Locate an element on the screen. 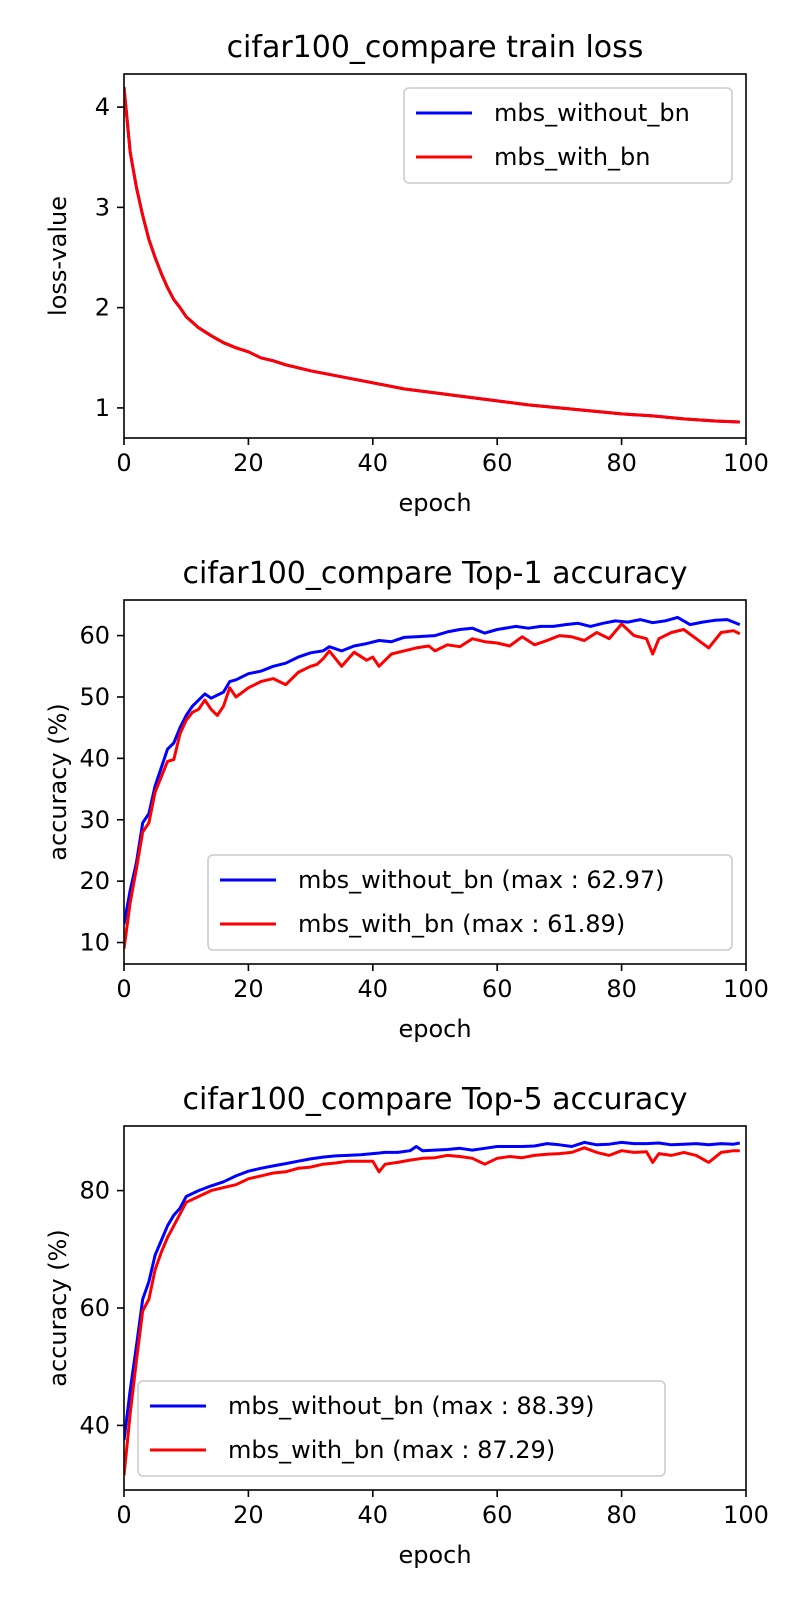 The width and height of the screenshot is (800, 1600). y-tick-label: 10 is located at coordinates (94, 943).